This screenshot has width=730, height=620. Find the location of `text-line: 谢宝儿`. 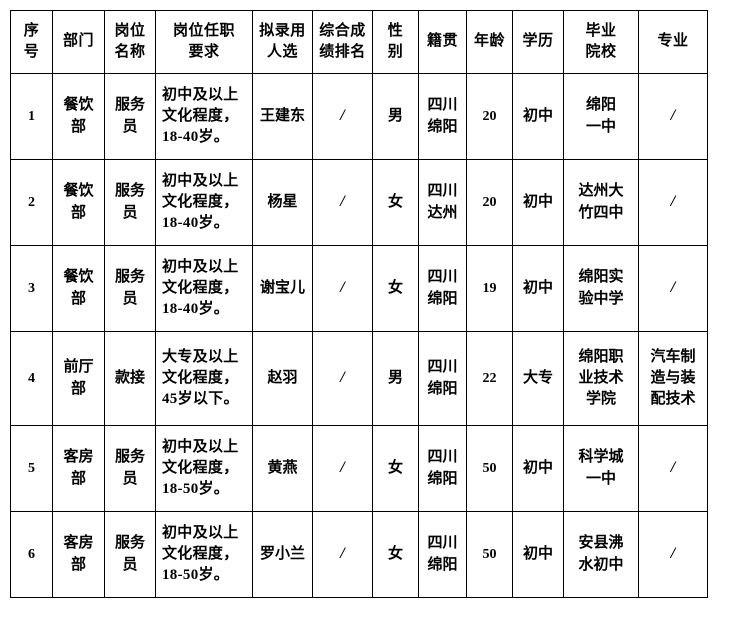

text-line: 谢宝儿 is located at coordinates (282, 287).